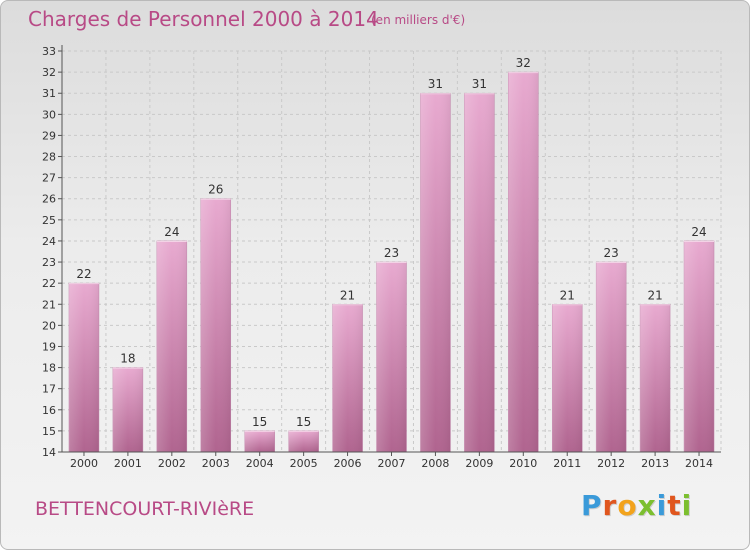  I want to click on logo-letter: r, so click(610, 505).